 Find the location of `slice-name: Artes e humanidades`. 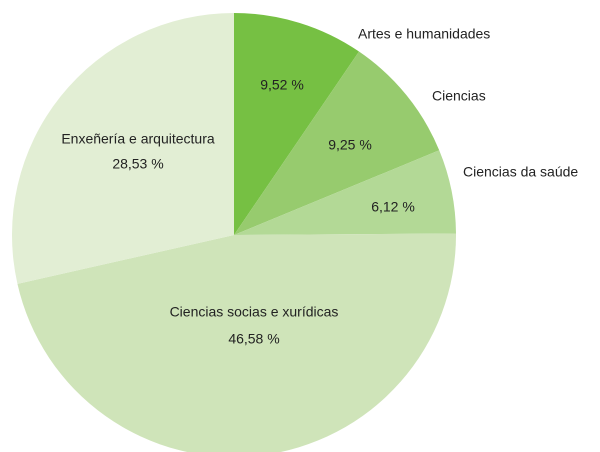

slice-name: Artes e humanidades is located at coordinates (424, 34).